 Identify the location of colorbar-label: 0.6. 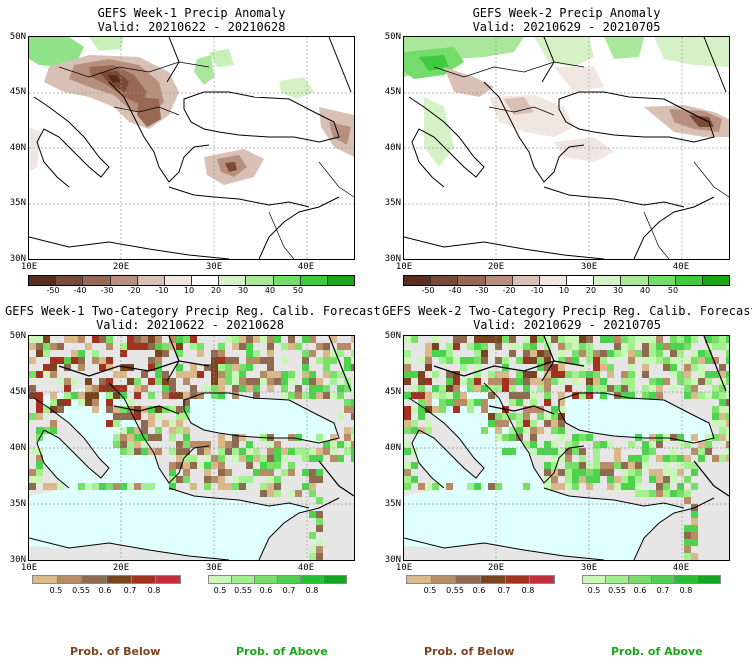
(266, 590).